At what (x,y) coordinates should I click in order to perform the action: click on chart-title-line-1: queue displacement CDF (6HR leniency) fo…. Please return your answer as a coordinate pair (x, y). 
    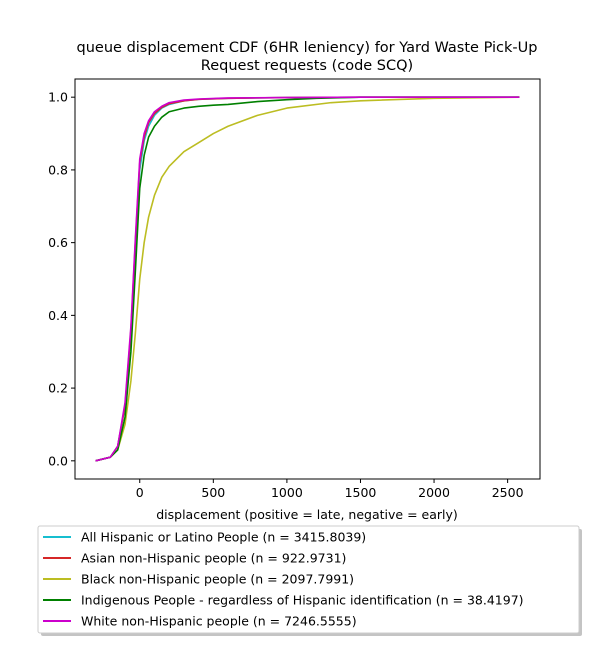
    Looking at the image, I should click on (307, 48).